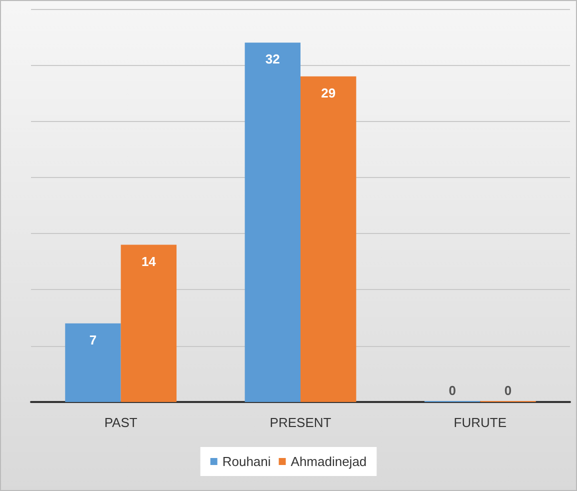 The image size is (577, 491). Describe the element at coordinates (301, 422) in the screenshot. I see `x-tick-label: PRESENT` at that location.